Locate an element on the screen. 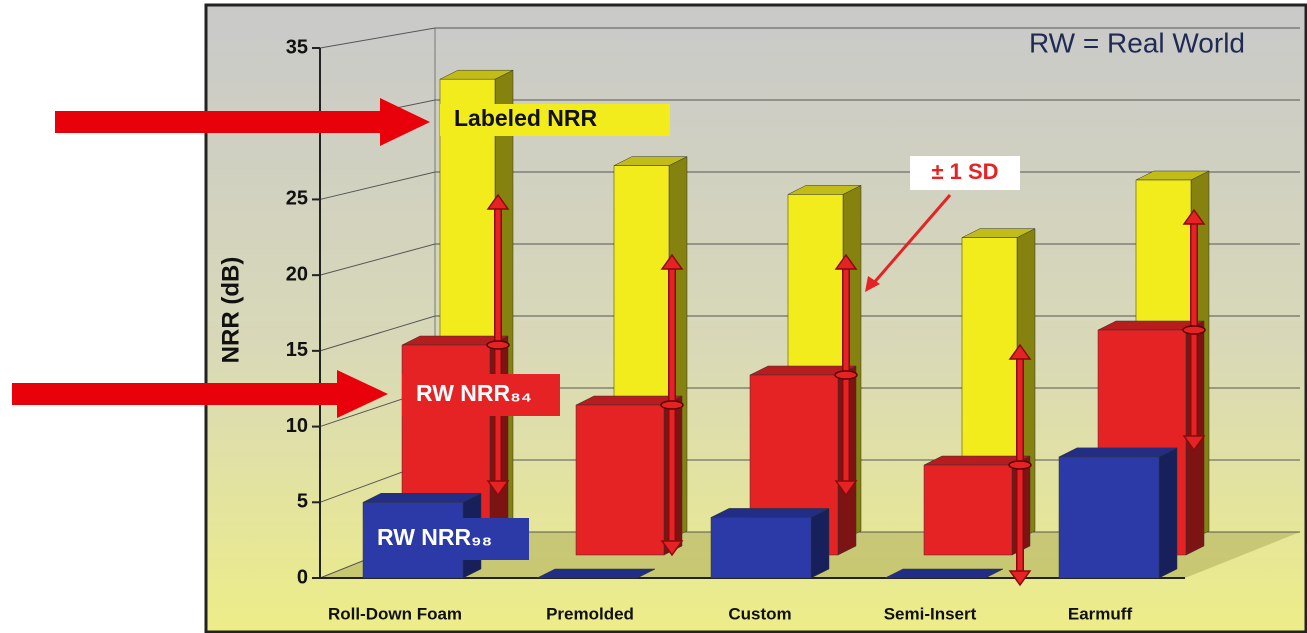 The height and width of the screenshot is (633, 1307). annotation: RW = Real World is located at coordinates (1137, 42).